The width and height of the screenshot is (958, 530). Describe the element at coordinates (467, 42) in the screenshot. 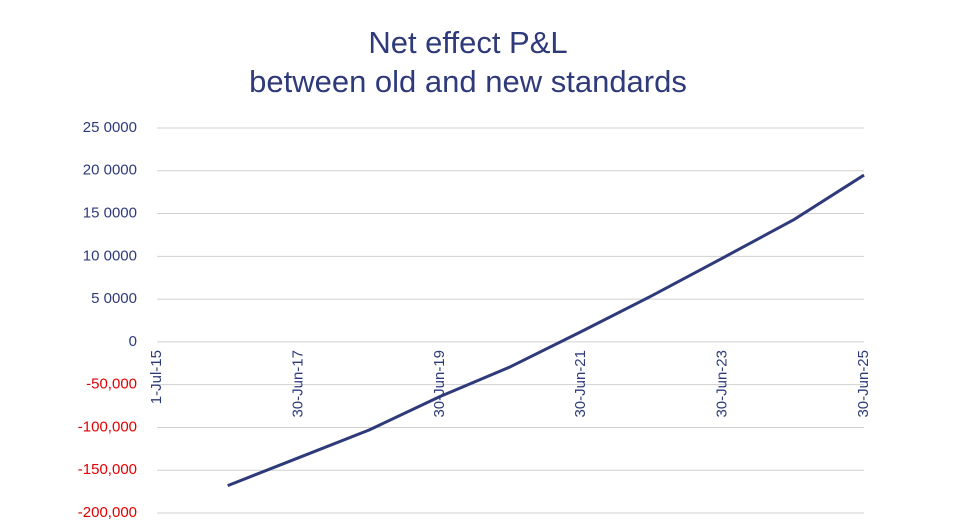

I see `chart-title: Net effect P&L` at that location.